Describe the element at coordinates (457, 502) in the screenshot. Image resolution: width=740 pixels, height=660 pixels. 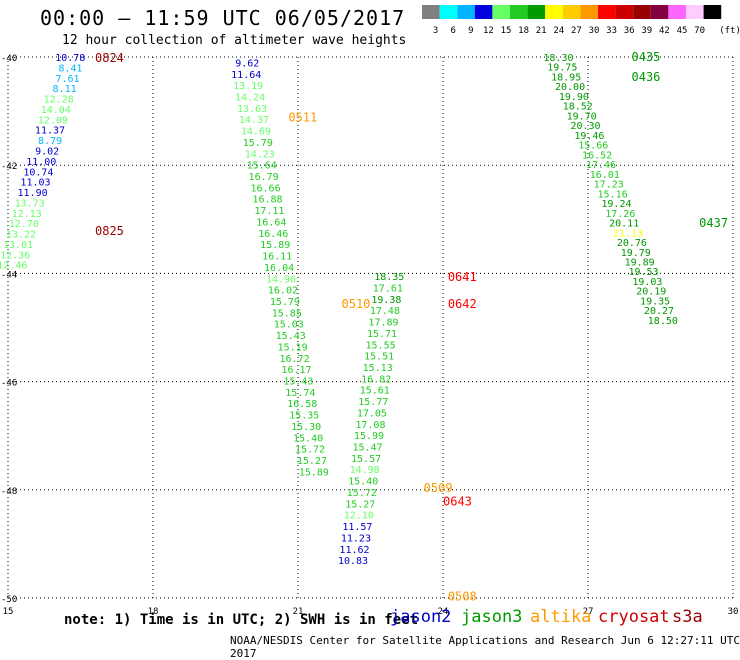
I see `pass-time-label: 0643` at that location.